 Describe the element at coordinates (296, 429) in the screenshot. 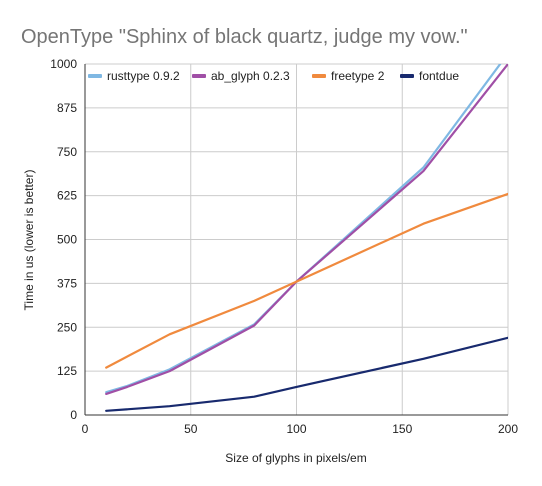

I see `x-tick-label: 100` at that location.